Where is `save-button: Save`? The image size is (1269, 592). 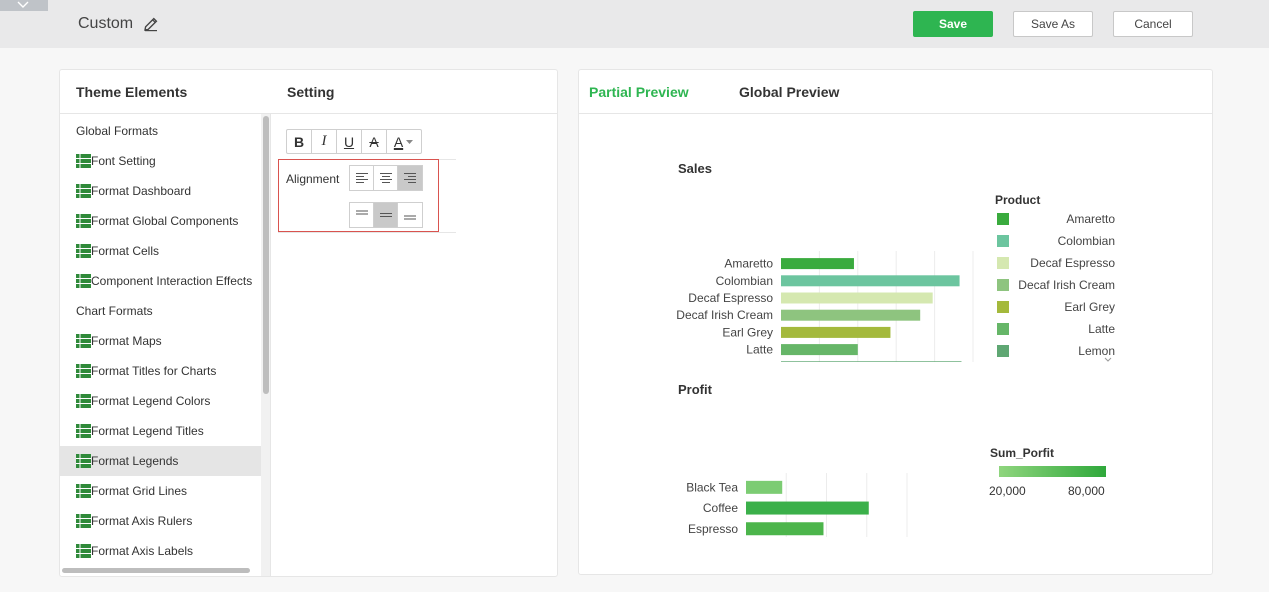
save-button: Save is located at coordinates (953, 24).